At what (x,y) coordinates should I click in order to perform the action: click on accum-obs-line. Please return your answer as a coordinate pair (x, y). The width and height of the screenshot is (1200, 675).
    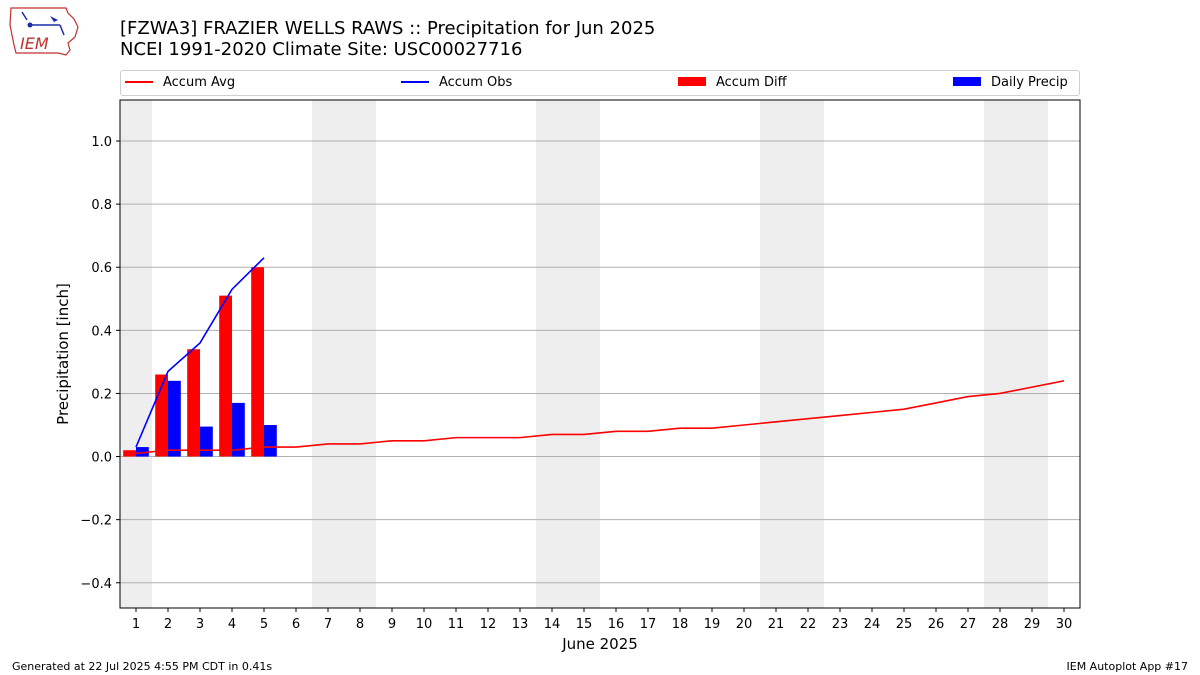
    Looking at the image, I should click on (200, 352).